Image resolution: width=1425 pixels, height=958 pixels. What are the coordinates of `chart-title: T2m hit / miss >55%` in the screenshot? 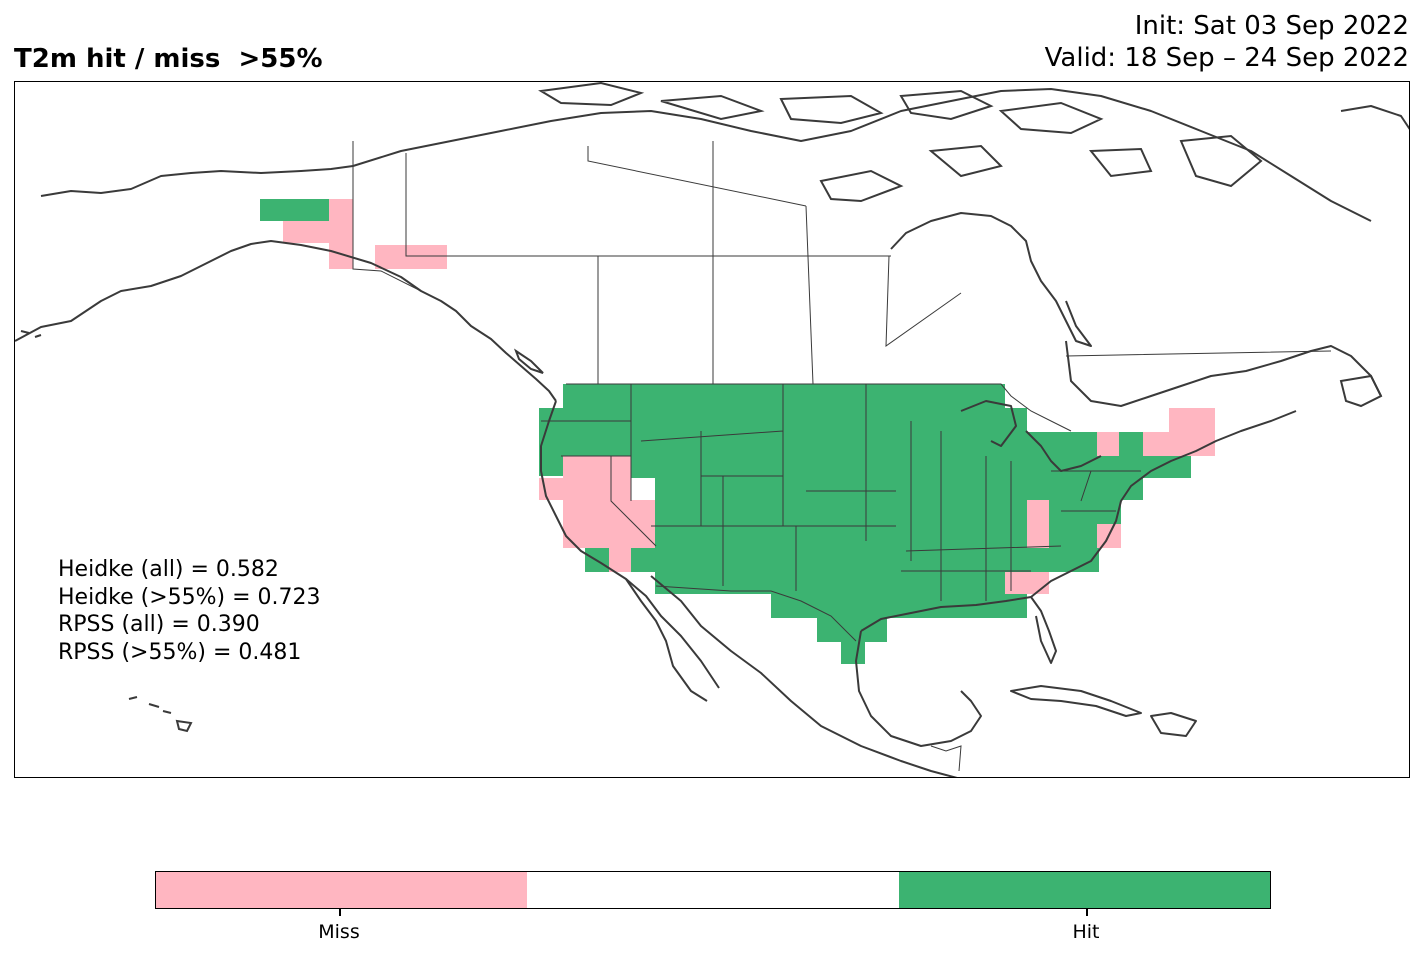 It's located at (168, 59).